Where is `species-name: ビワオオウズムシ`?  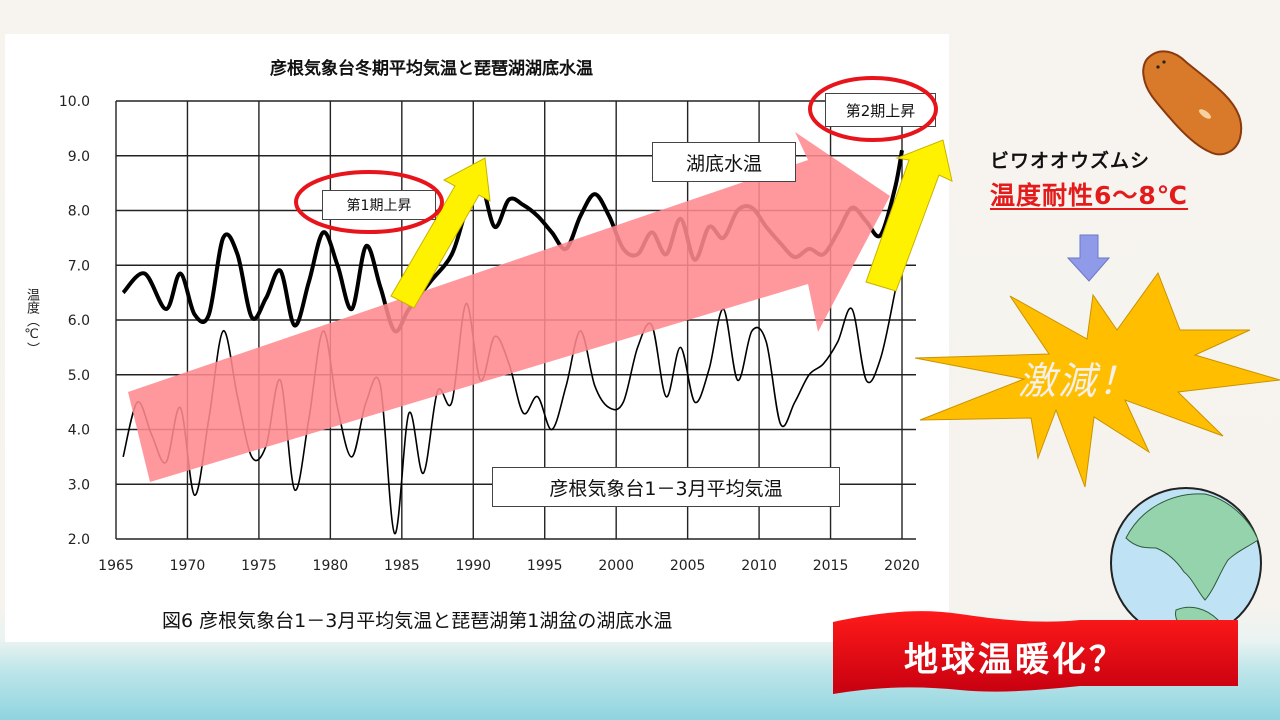 species-name: ビワオオウズムシ is located at coordinates (1070, 161).